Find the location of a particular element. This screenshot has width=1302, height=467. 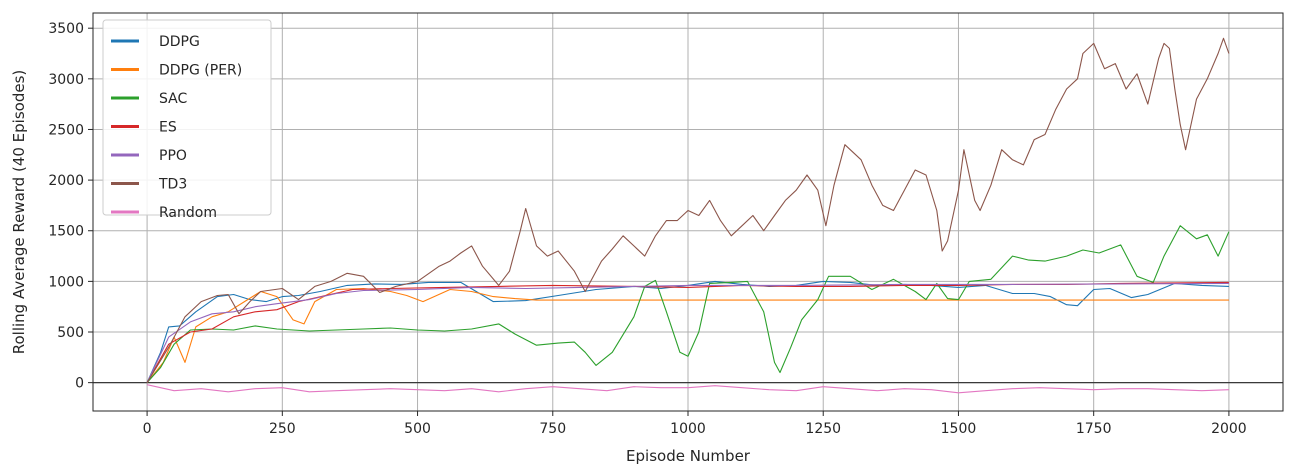

x-tick-label: 0 is located at coordinates (147, 429).